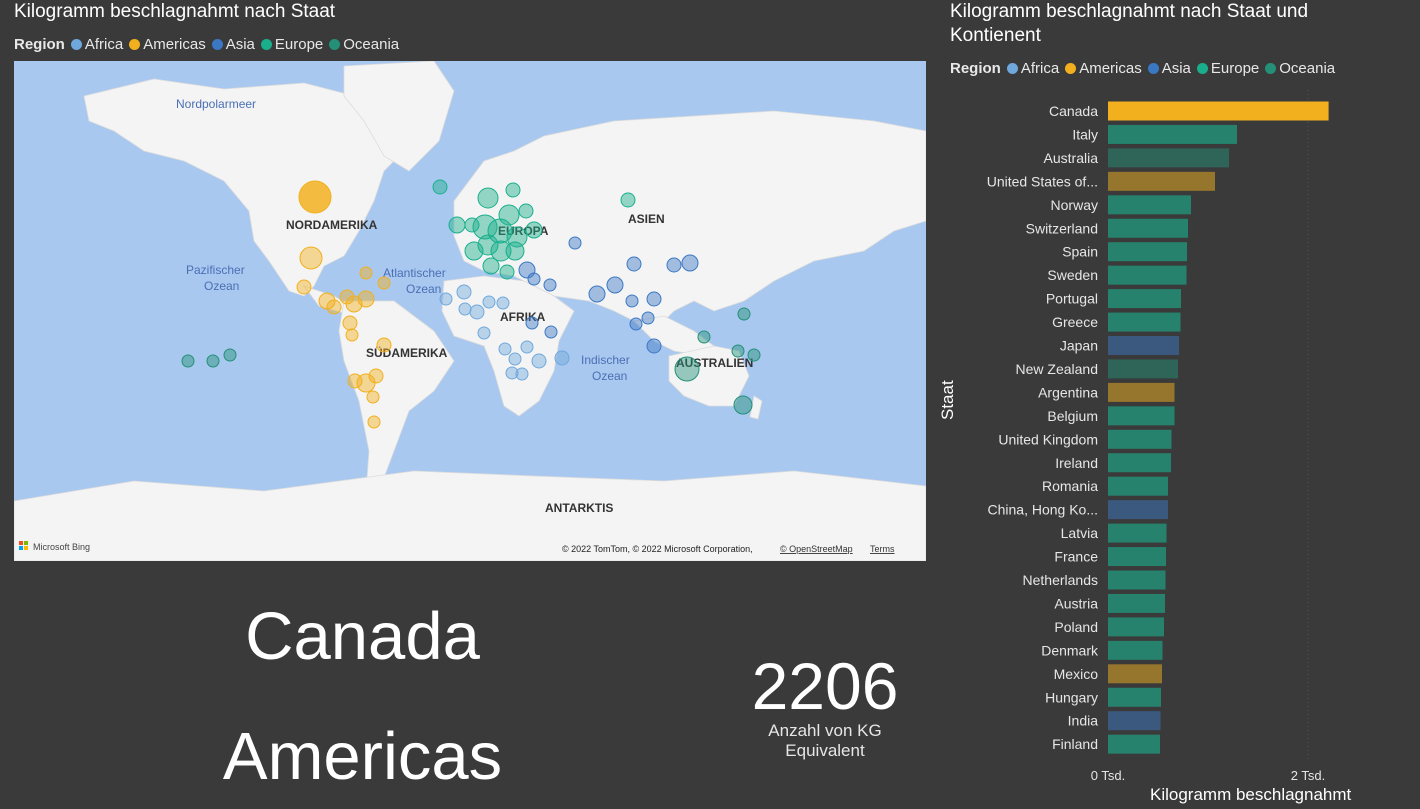 This screenshot has width=1420, height=809. Describe the element at coordinates (1144, 299) in the screenshot. I see `bar-portugal` at that location.